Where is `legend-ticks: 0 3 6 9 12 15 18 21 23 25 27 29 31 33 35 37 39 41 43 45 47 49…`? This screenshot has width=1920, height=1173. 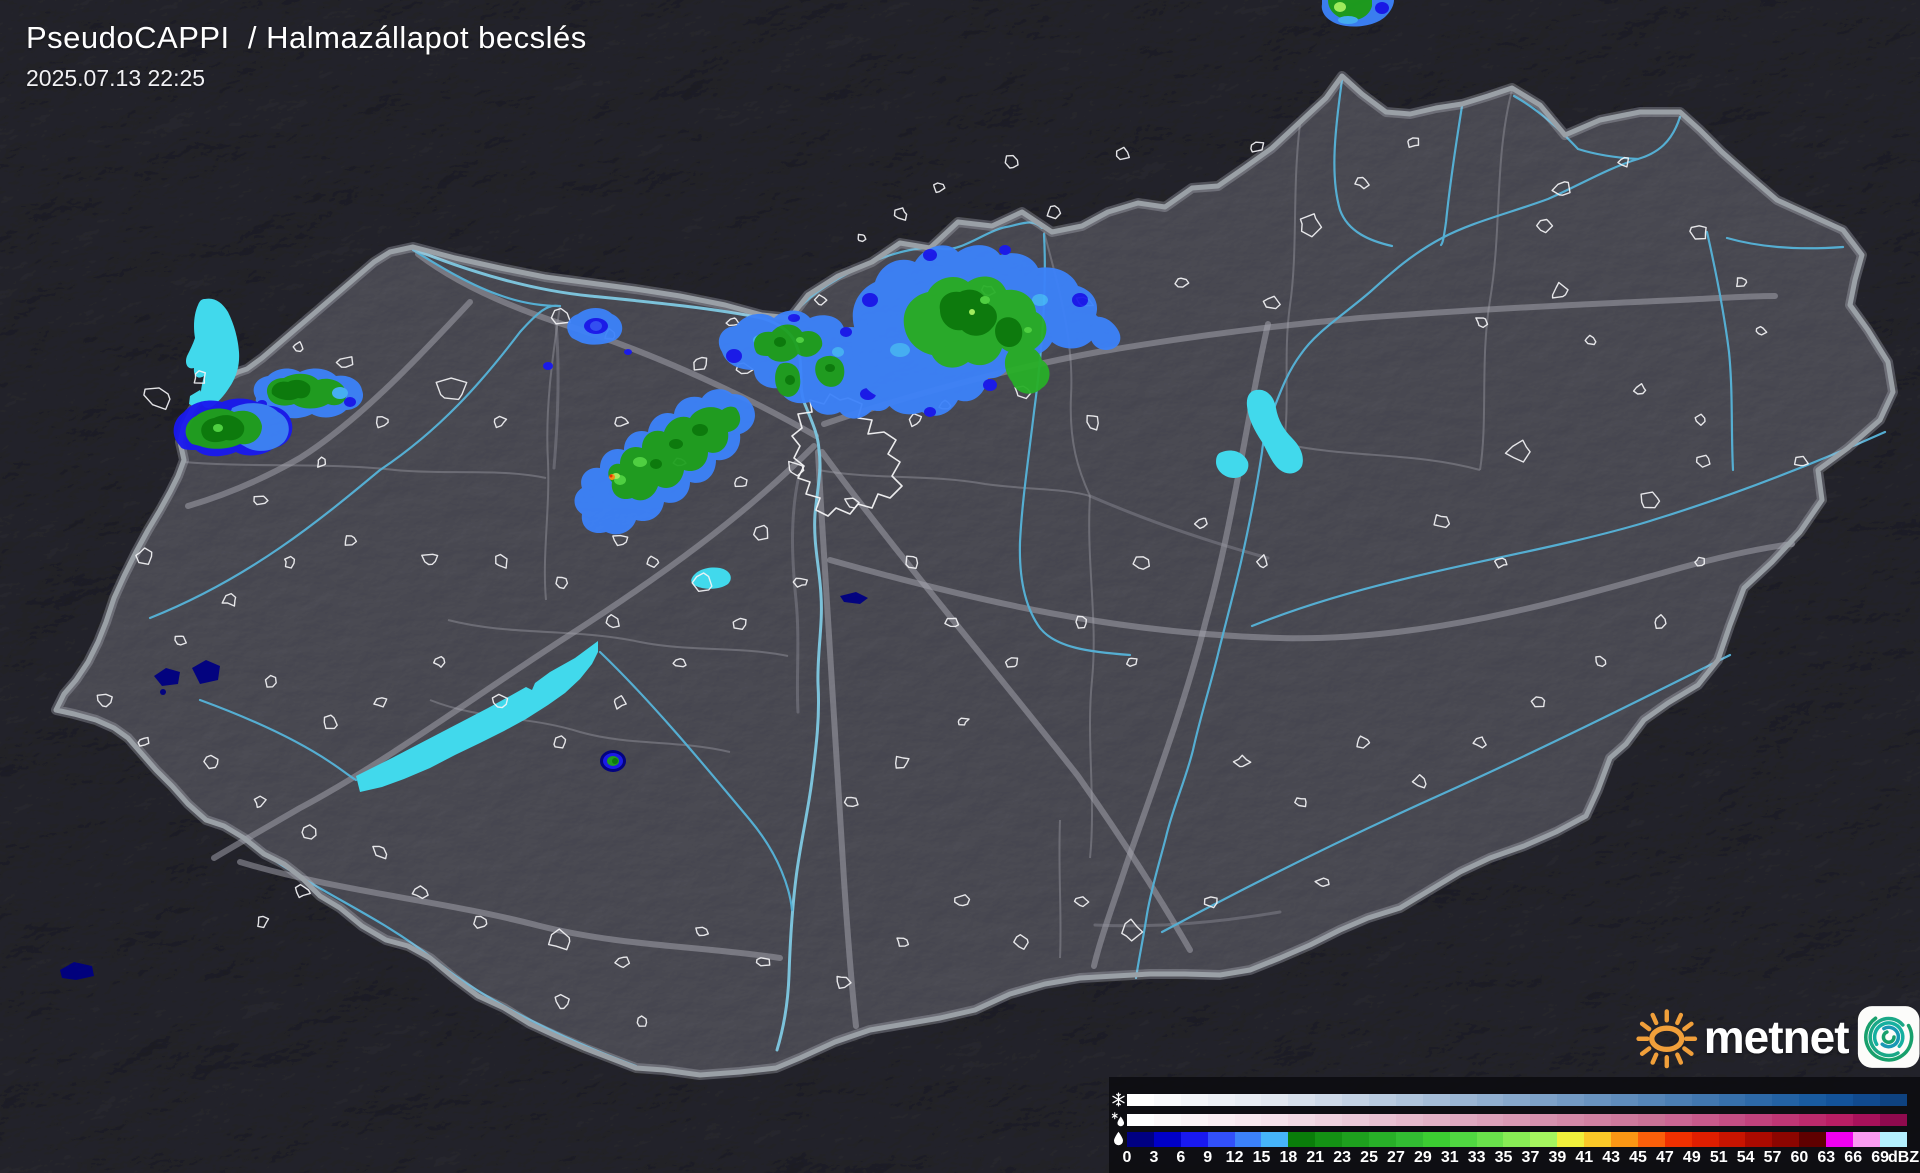
legend-ticks: 0 3 6 9 12 15 18 21 23 25 27 29 31 33 35 37 39 41 43 45 47 49… is located at coordinates (1514, 1159).